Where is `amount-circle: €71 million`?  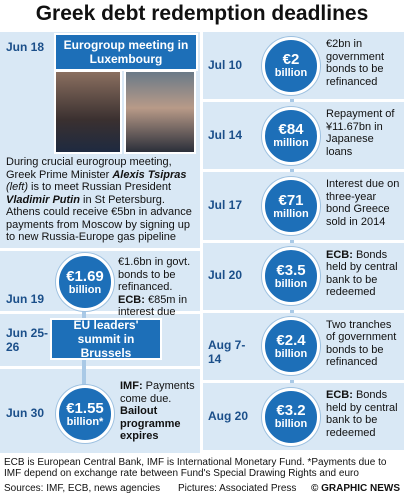
amount-circle: €71 million is located at coordinates (291, 206).